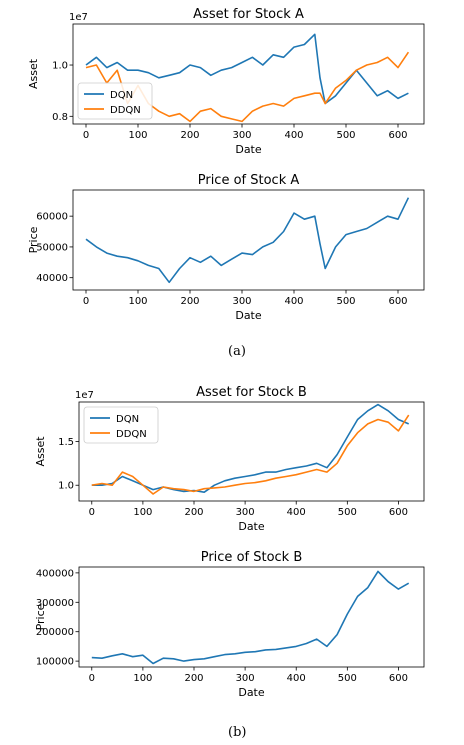 This screenshot has height=745, width=464. I want to click on chart-title: Asset for Stock B, so click(251, 392).